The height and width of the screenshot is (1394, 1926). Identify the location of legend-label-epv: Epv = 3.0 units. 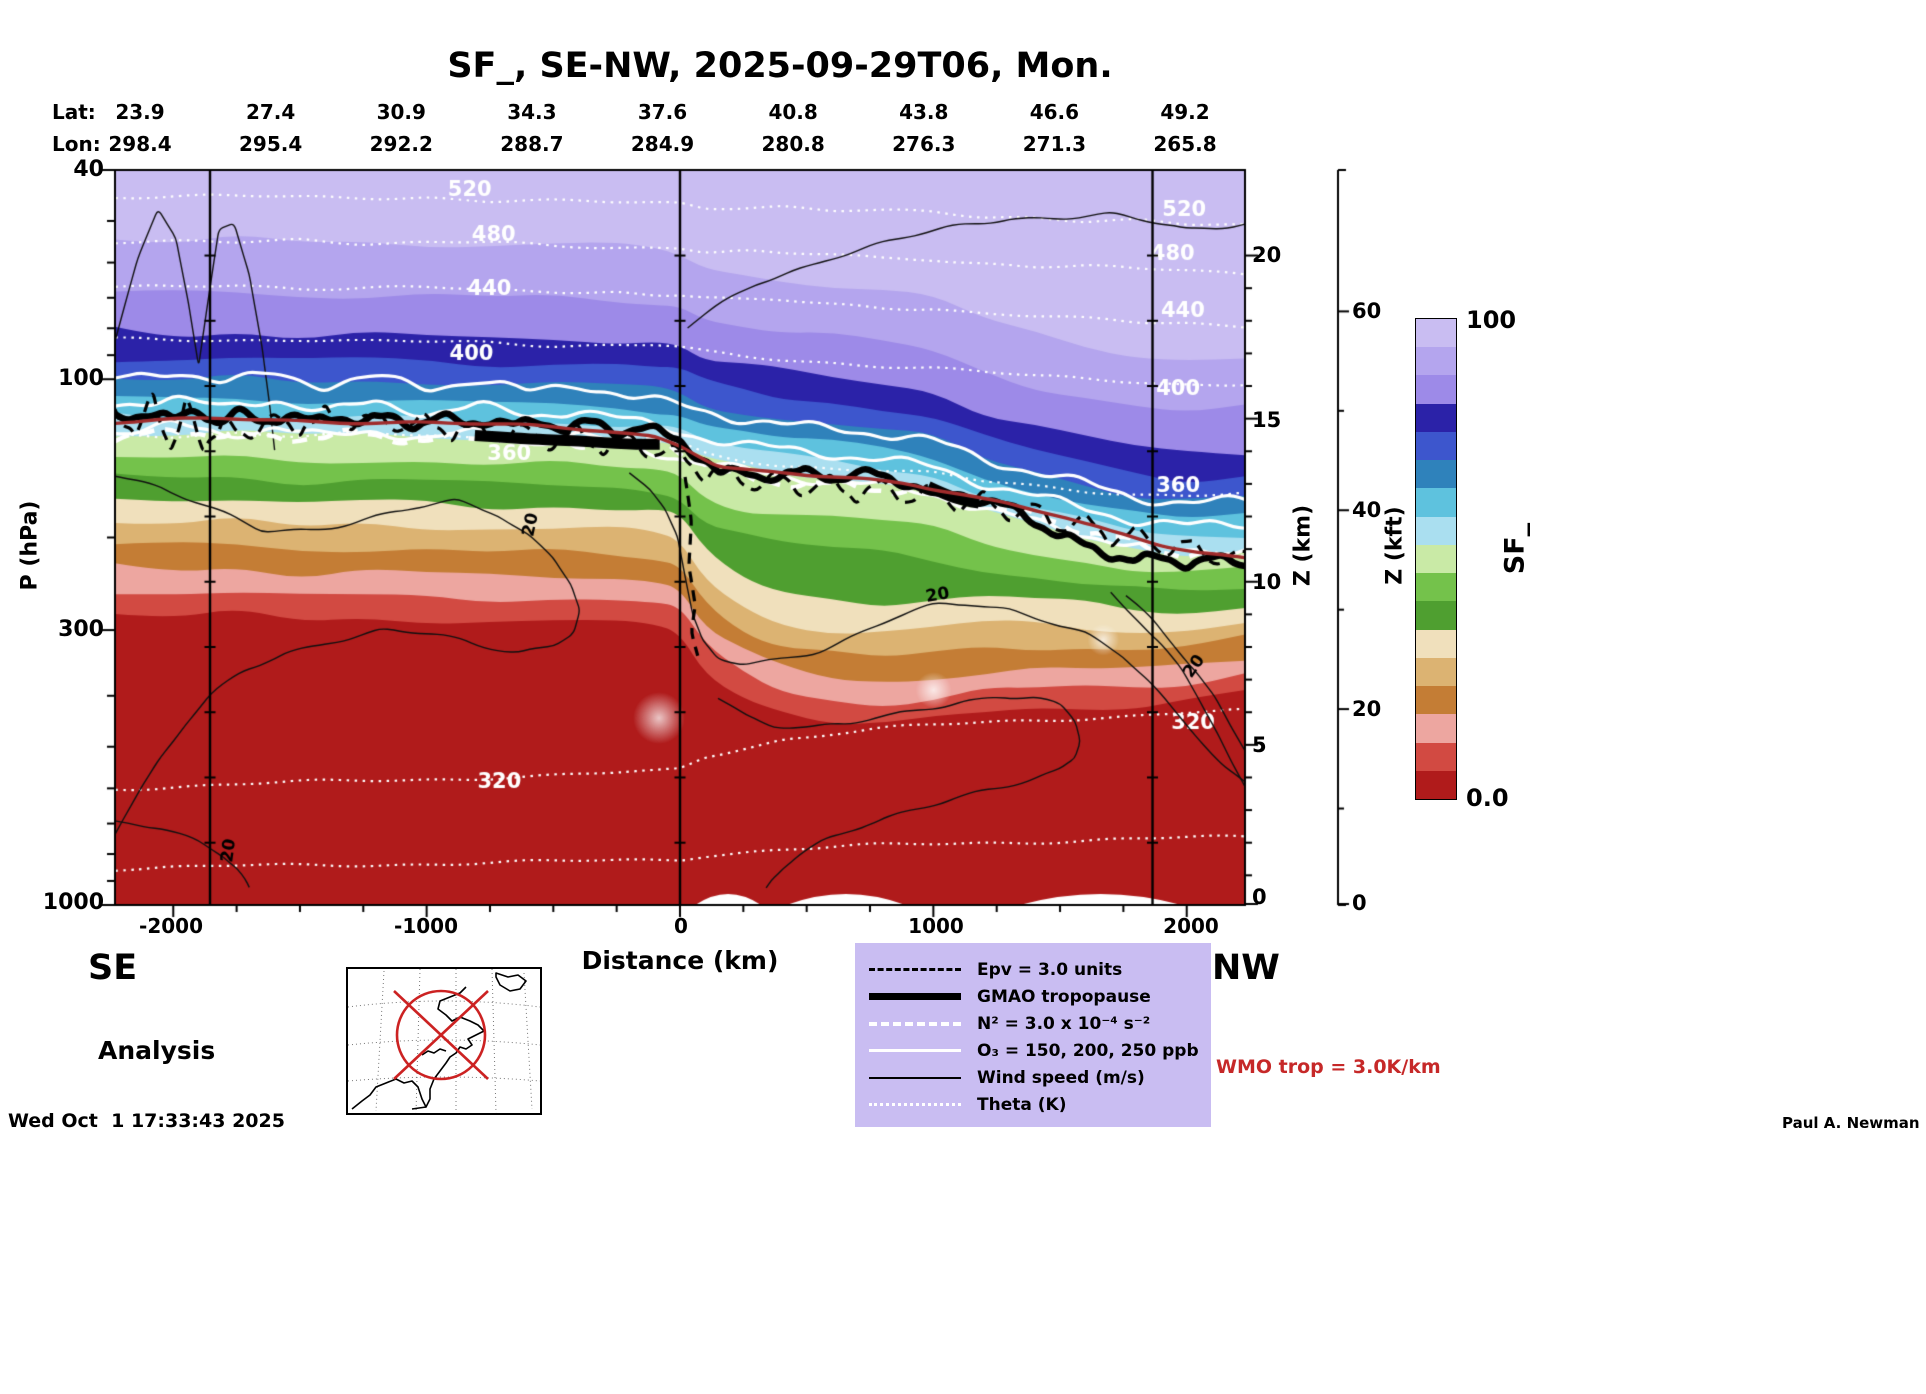
(1050, 969).